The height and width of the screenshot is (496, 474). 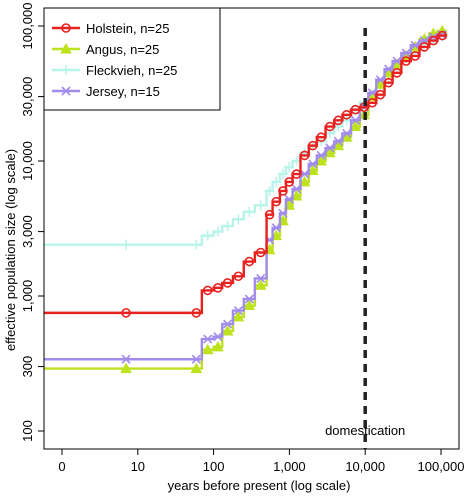 I want to click on y-axis-title: effective population size (log scale), so click(x=10, y=250).